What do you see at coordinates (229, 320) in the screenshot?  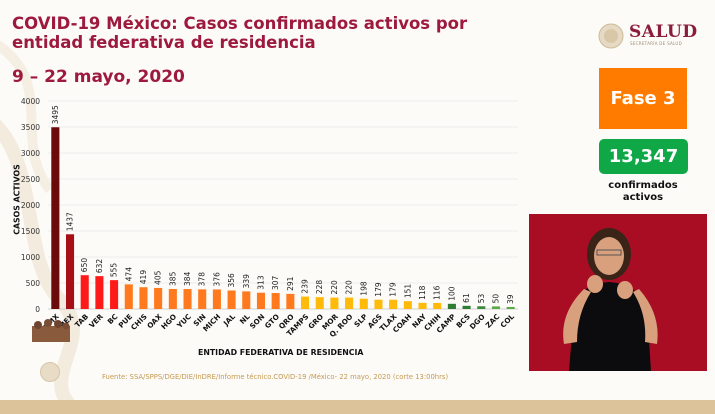 I see `x-tick-label: JAL` at bounding box center [229, 320].